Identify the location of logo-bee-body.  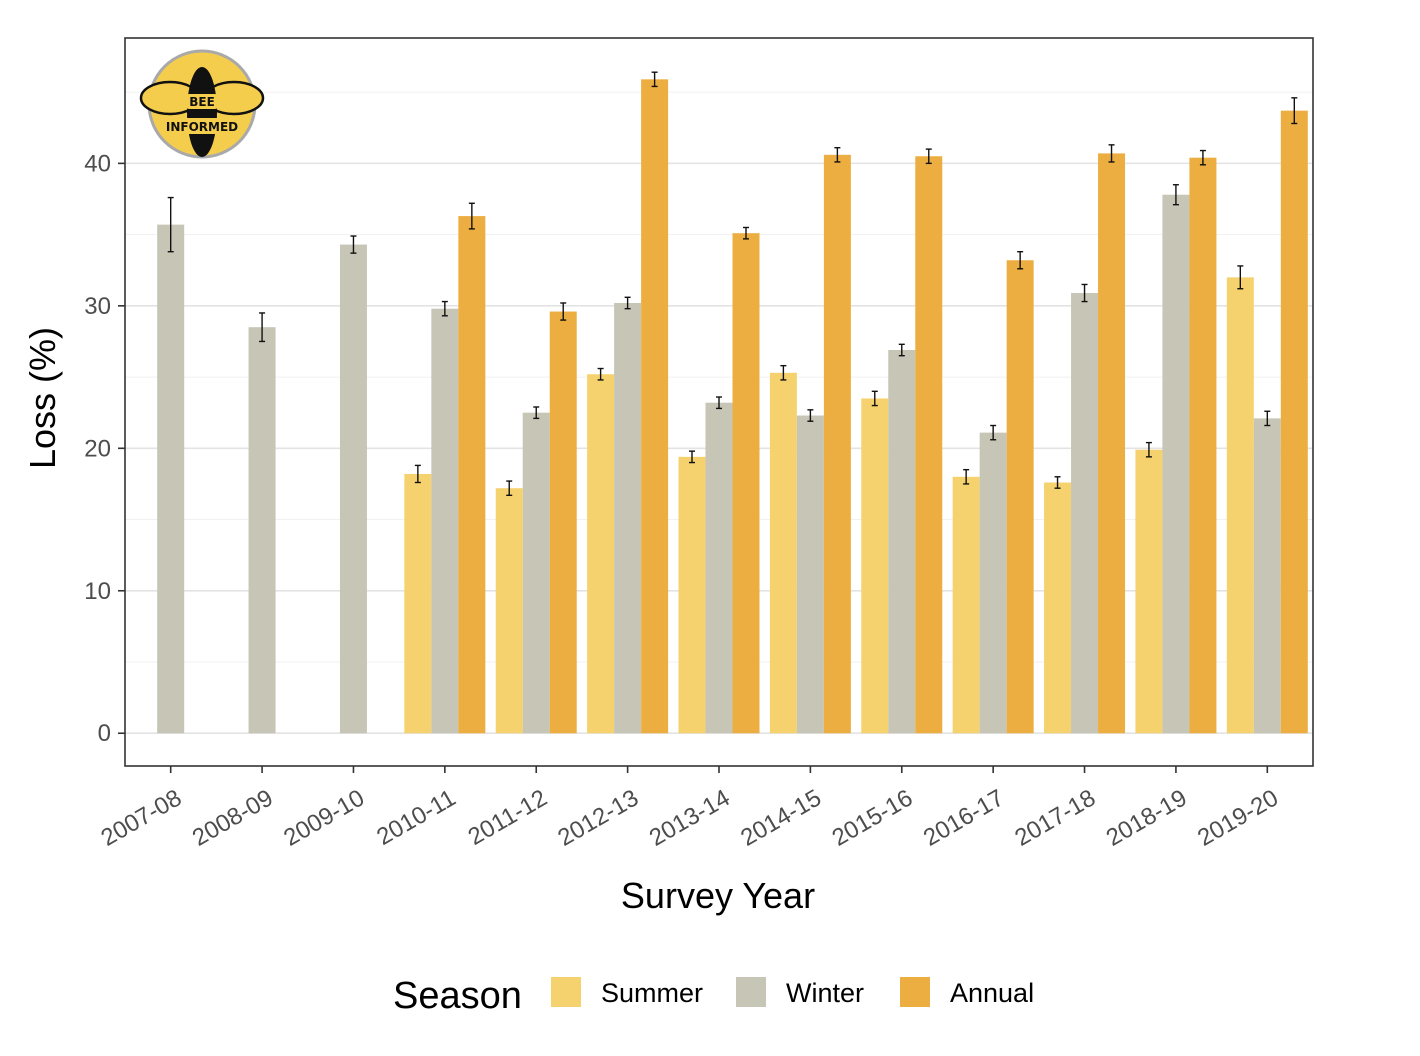
(202, 112).